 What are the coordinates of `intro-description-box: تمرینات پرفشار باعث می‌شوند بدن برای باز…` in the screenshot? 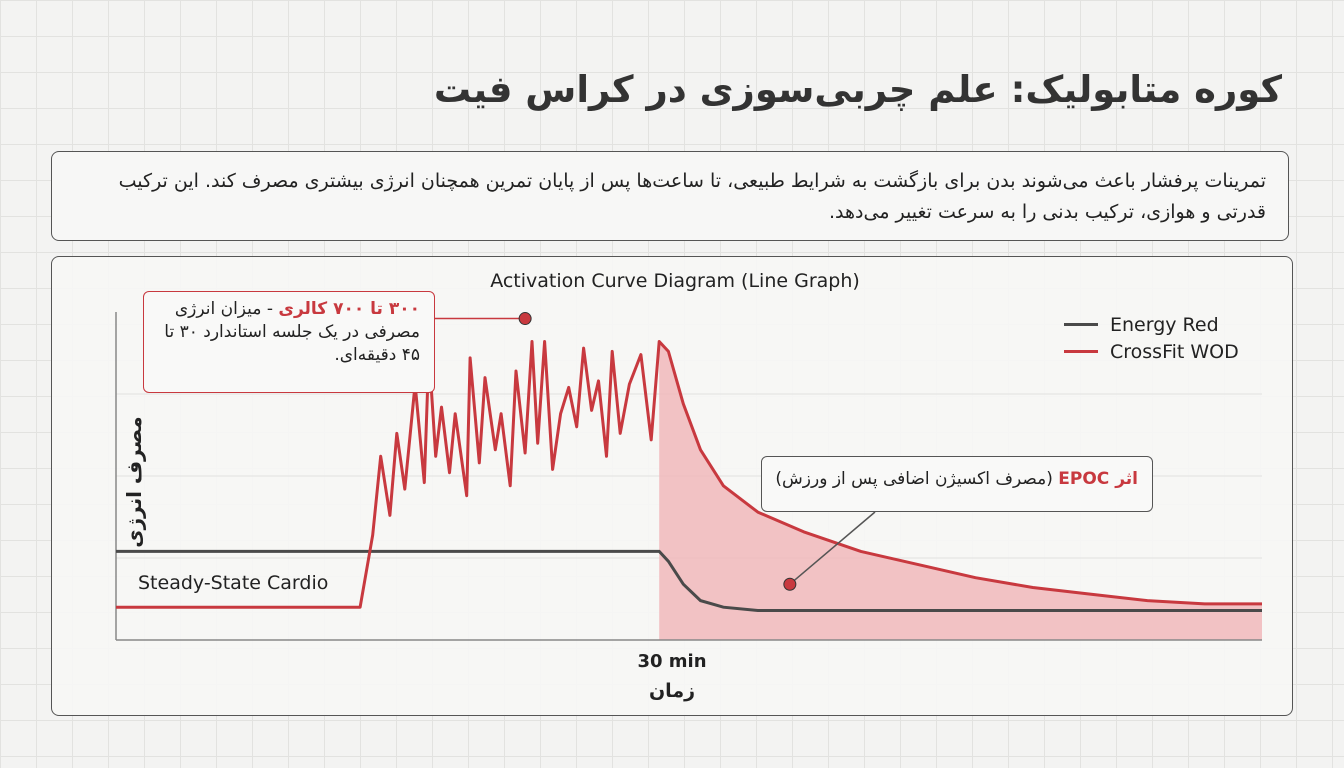 It's located at (670, 196).